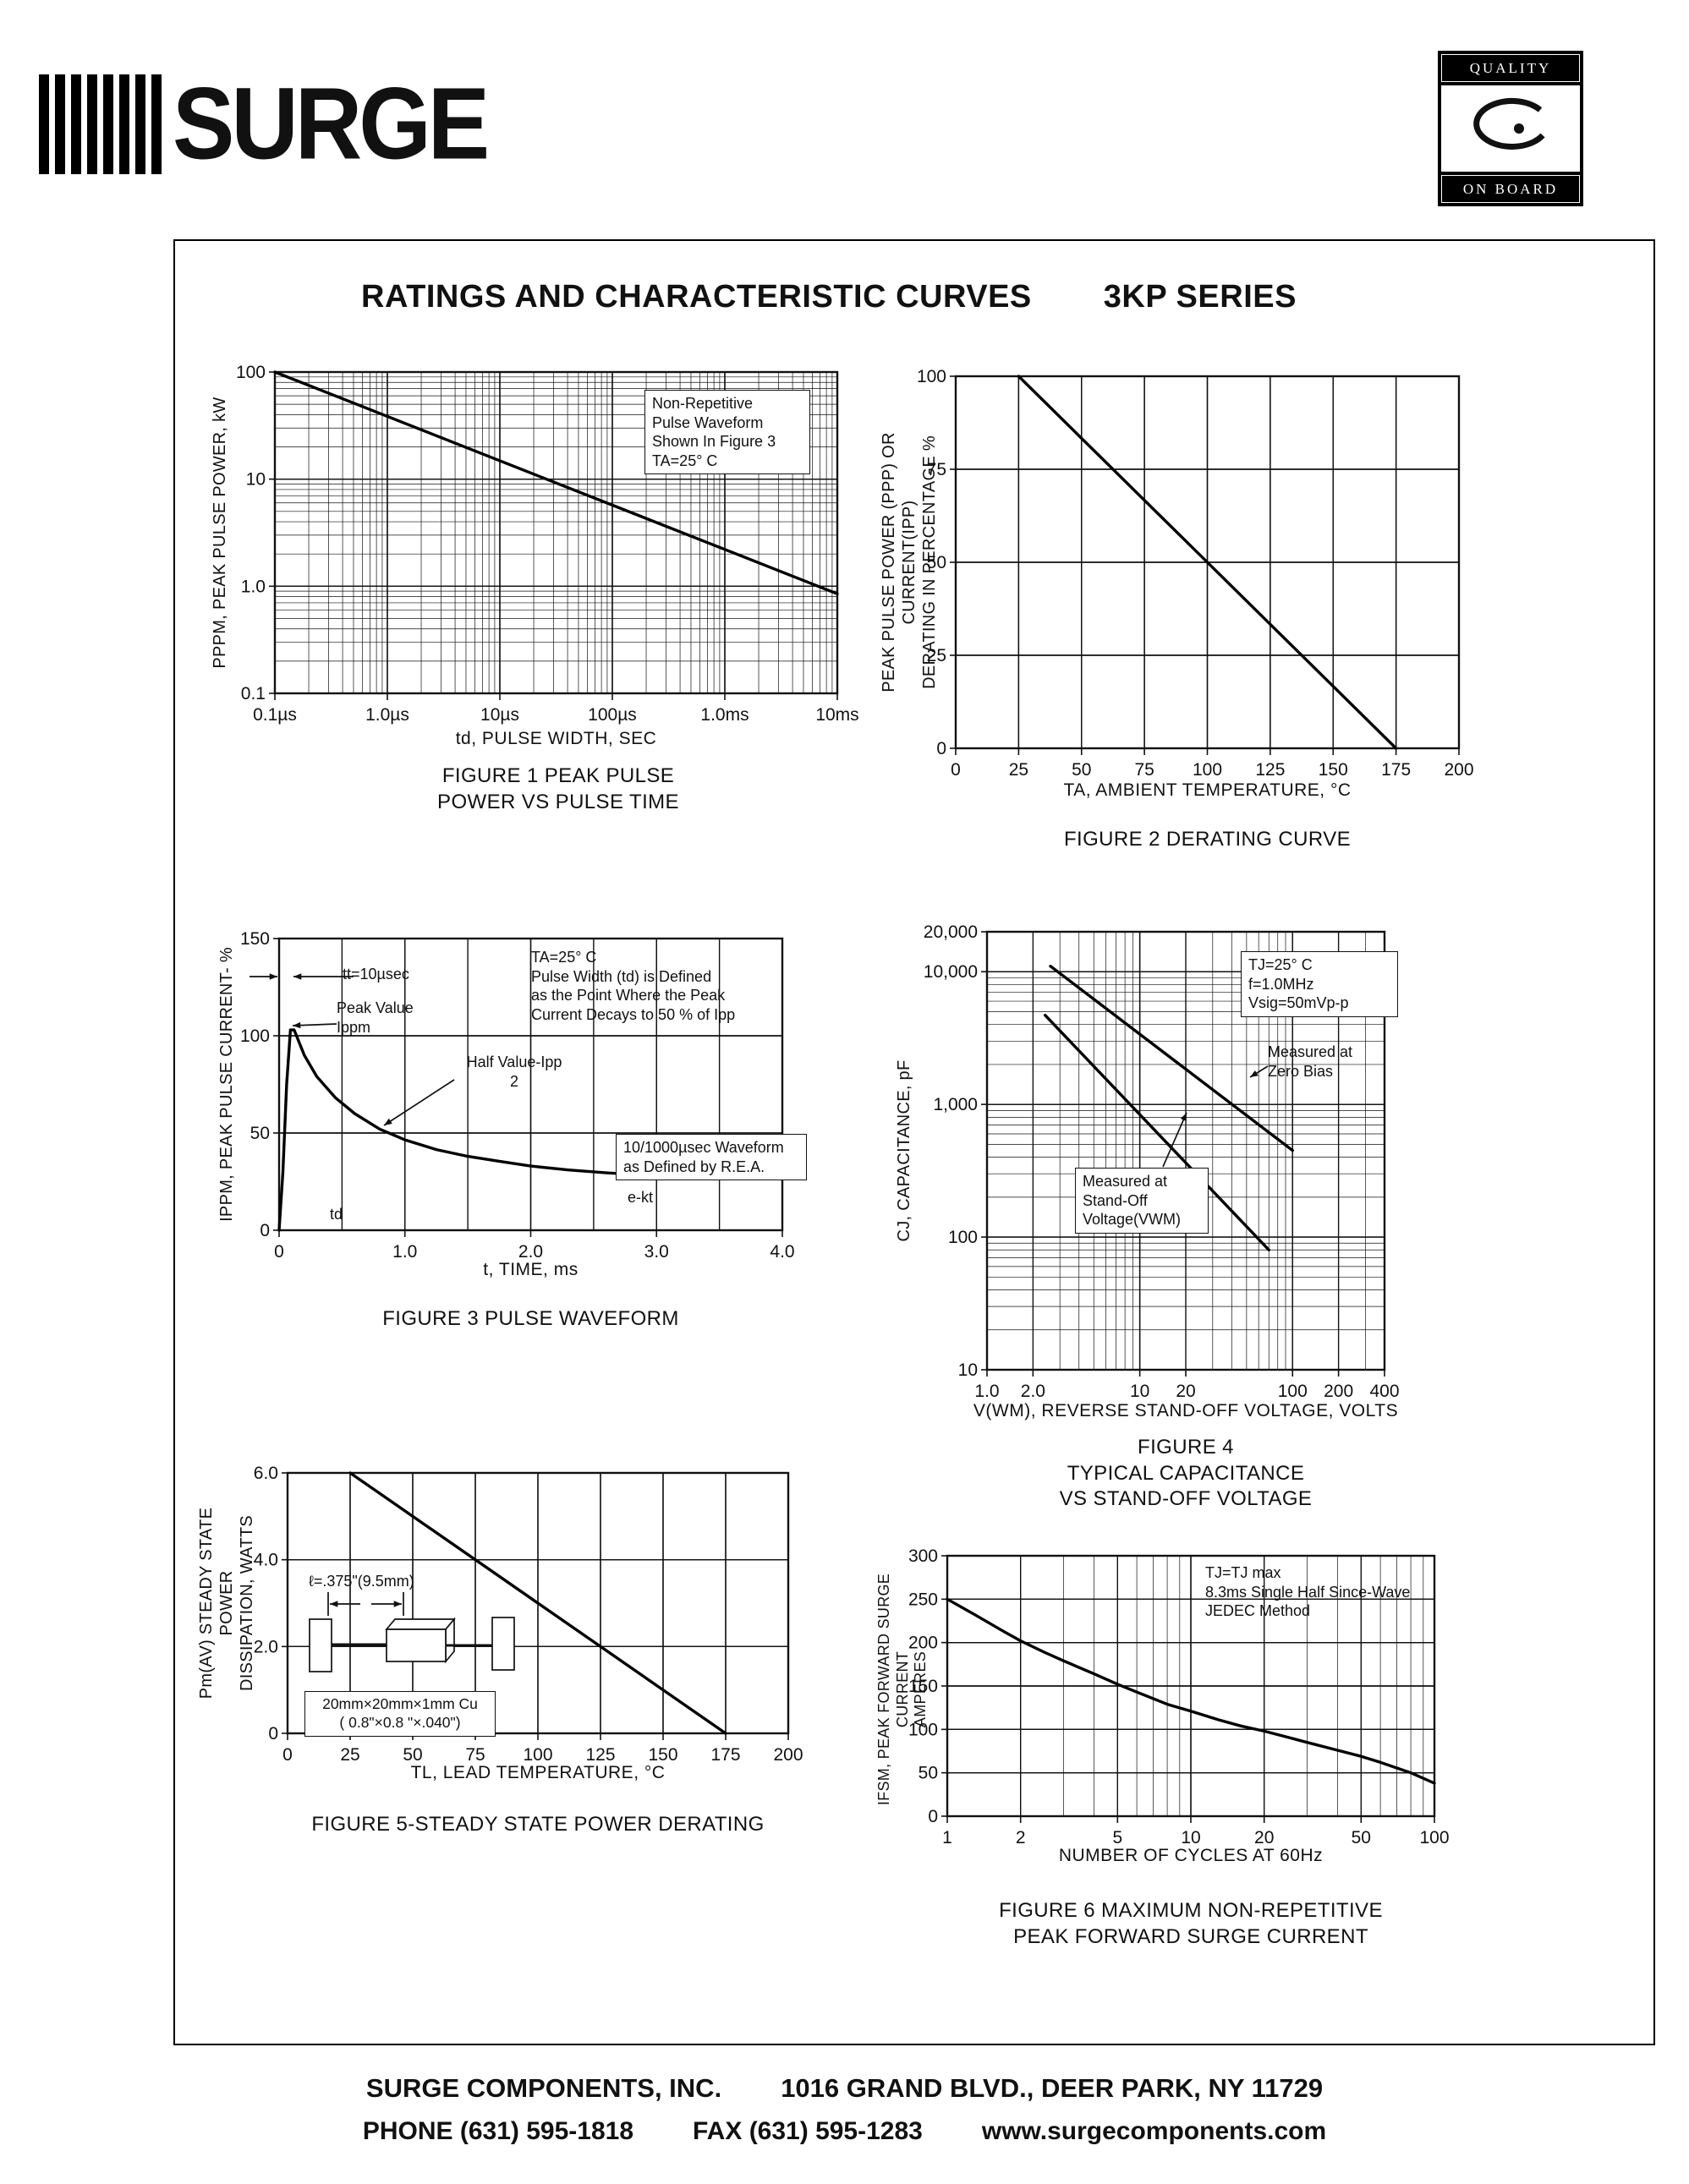  What do you see at coordinates (336, 1214) in the screenshot?
I see `fig3-annotation-pulse-width: td` at bounding box center [336, 1214].